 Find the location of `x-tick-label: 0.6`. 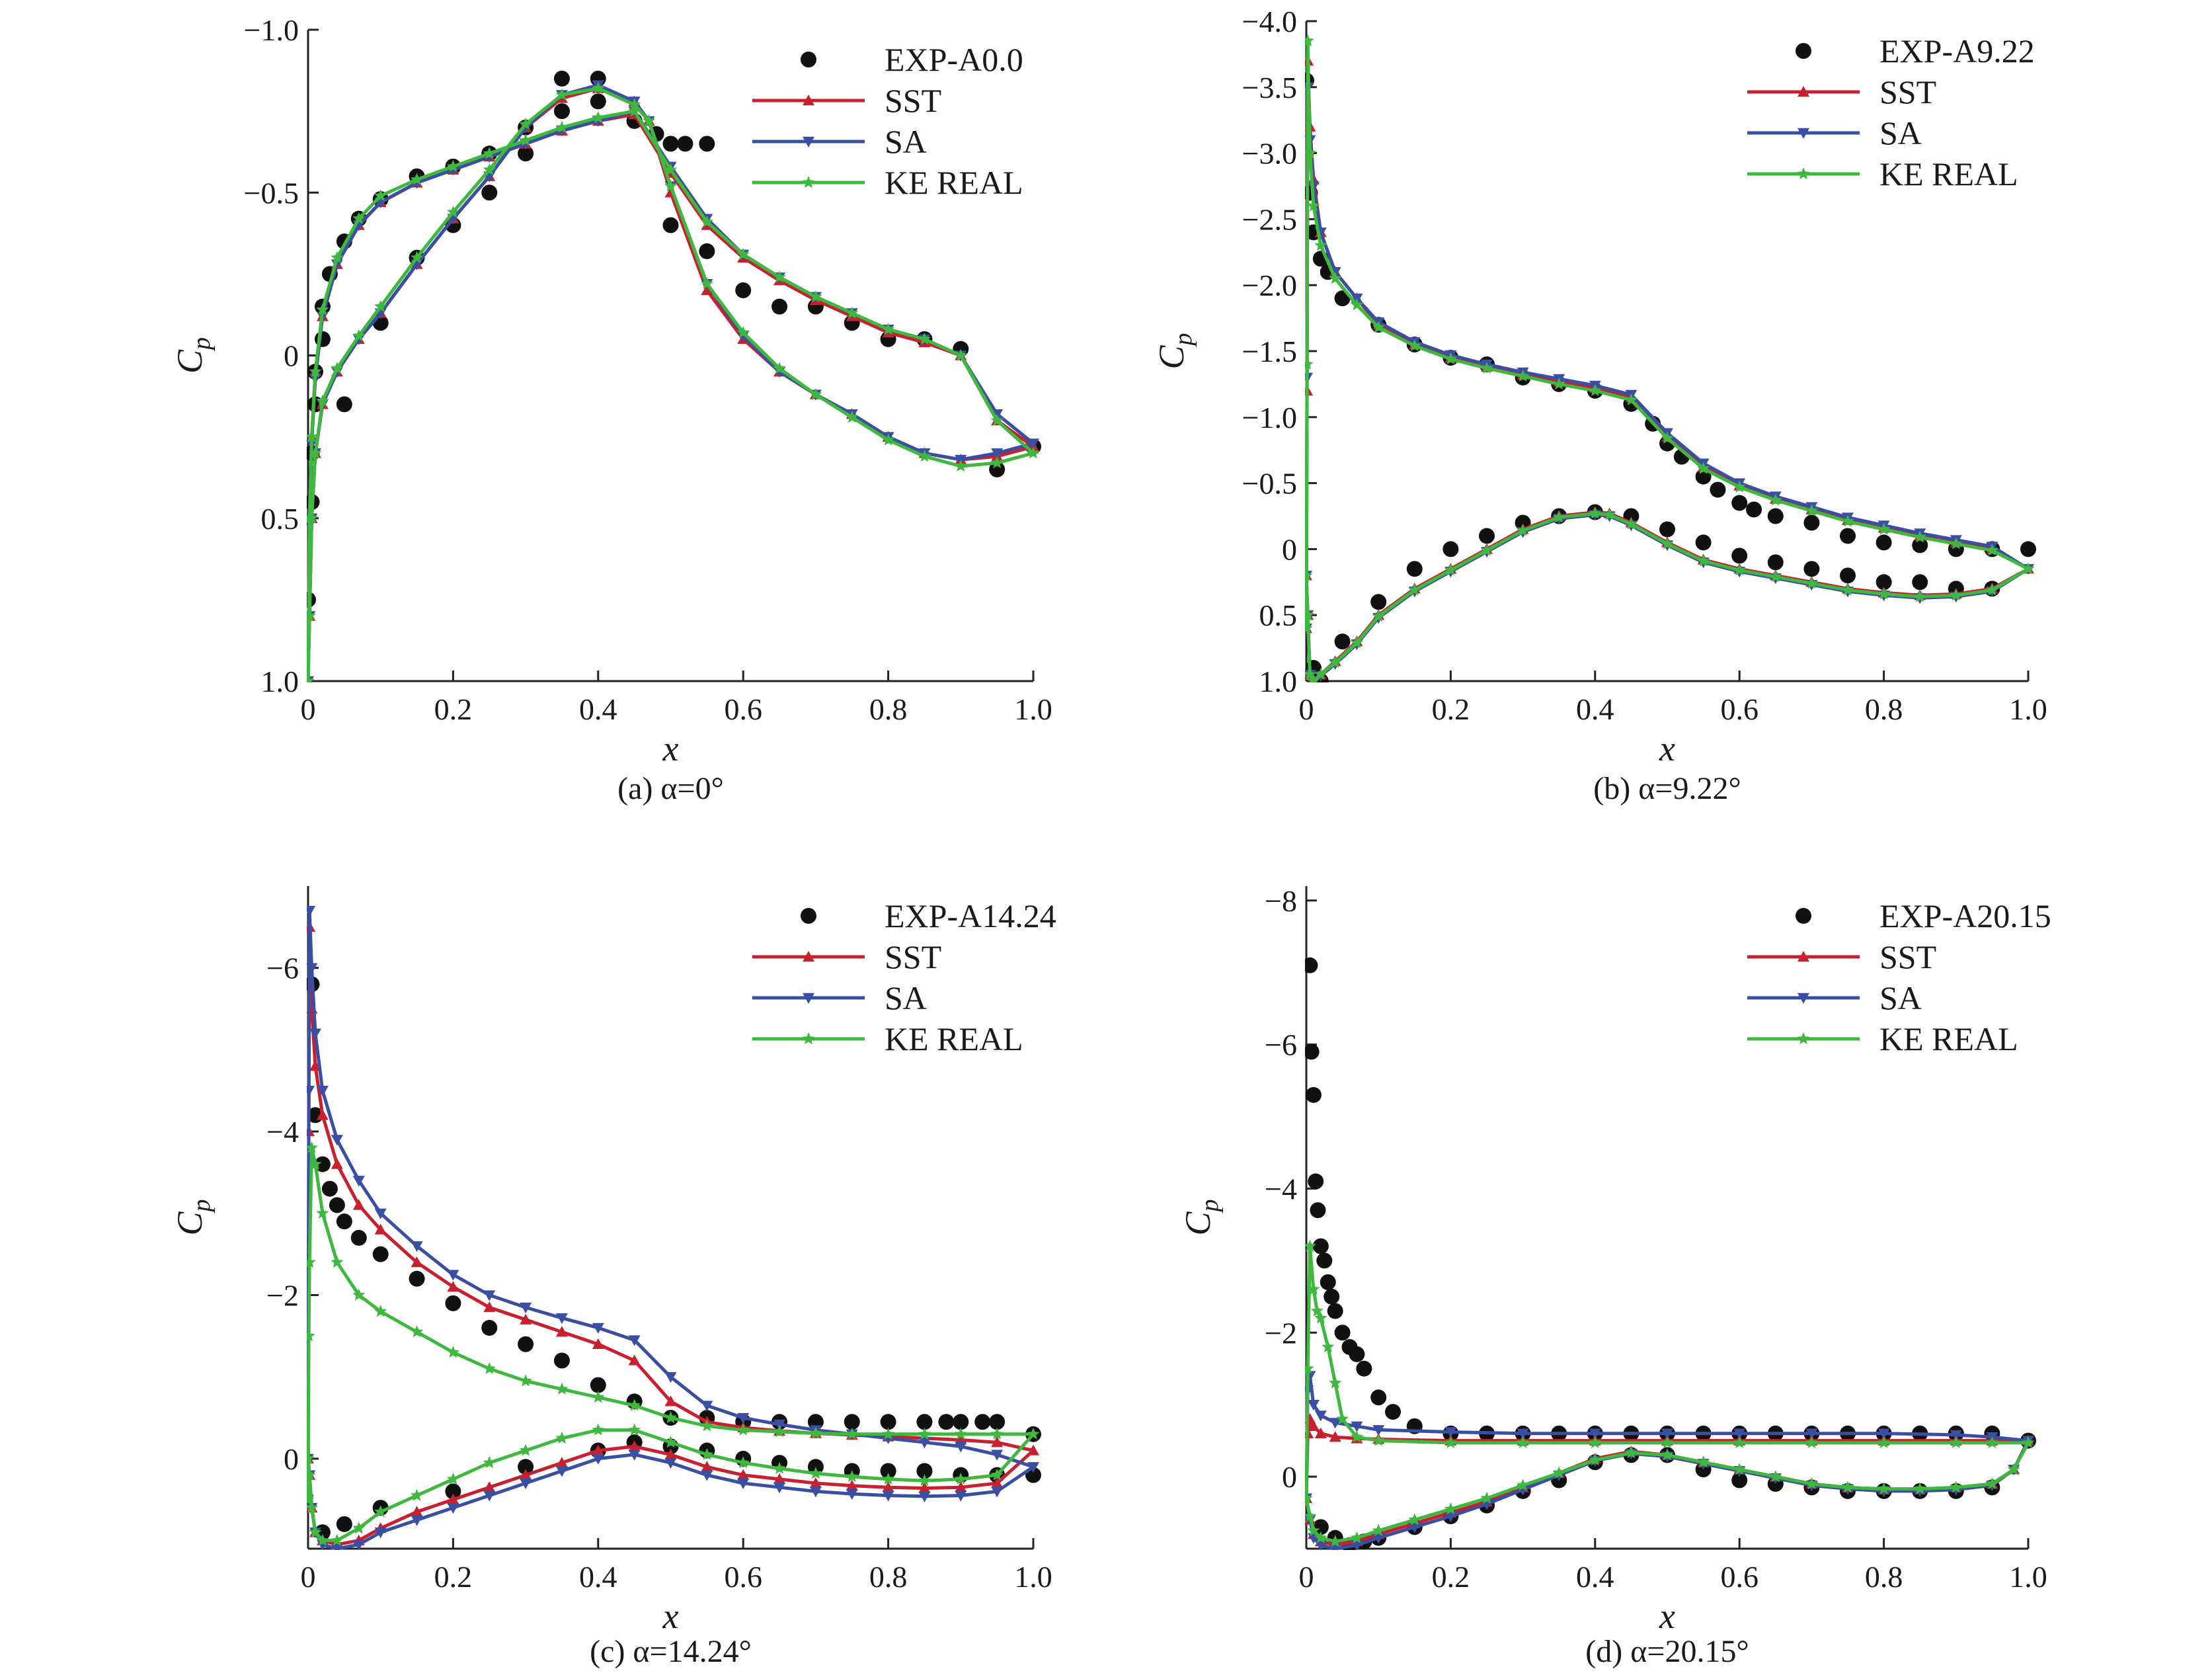

x-tick-label: 0.6 is located at coordinates (743, 709).